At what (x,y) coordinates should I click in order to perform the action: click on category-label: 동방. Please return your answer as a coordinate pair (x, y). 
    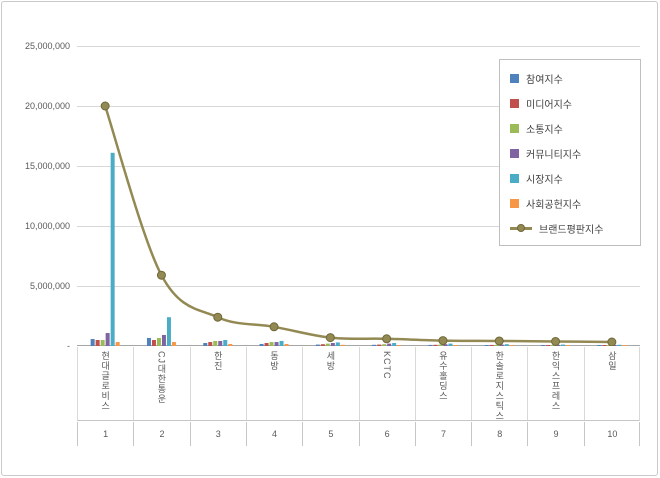
    Looking at the image, I should click on (274, 361).